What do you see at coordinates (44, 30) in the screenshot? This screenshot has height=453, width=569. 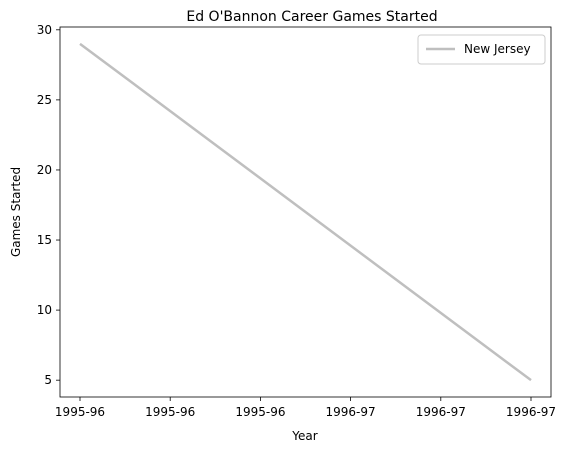 I see `y-tick-label: 30` at bounding box center [44, 30].